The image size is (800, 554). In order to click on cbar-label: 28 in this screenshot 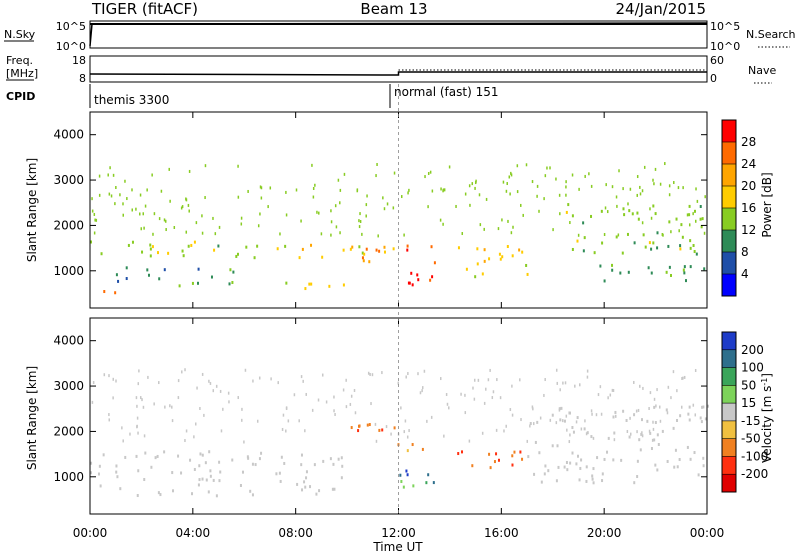, I will do `click(748, 142)`.